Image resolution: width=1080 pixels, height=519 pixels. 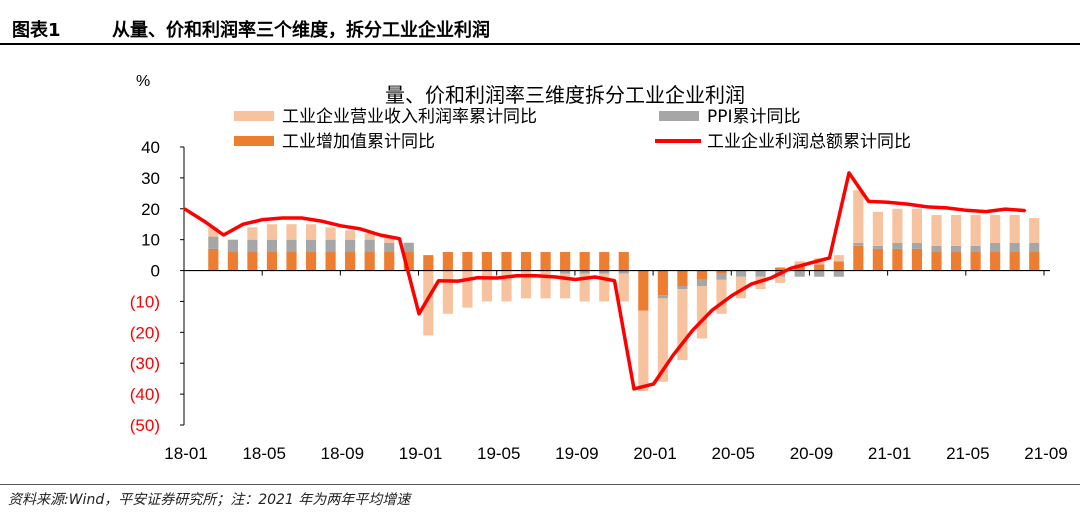 What do you see at coordinates (409, 117) in the screenshot?
I see `legend-label-0: 工业企业营业收入利润率累计同比` at bounding box center [409, 117].